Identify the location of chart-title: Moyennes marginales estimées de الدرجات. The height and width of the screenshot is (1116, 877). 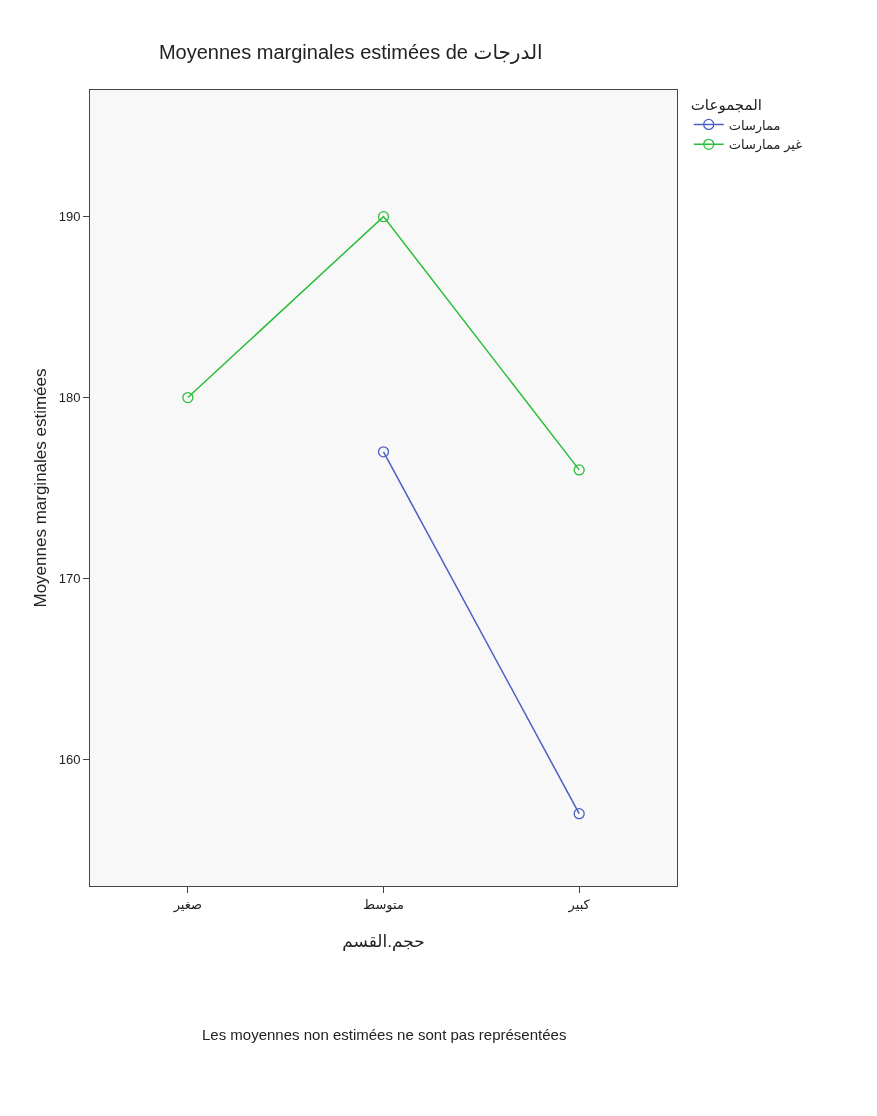
(350, 52).